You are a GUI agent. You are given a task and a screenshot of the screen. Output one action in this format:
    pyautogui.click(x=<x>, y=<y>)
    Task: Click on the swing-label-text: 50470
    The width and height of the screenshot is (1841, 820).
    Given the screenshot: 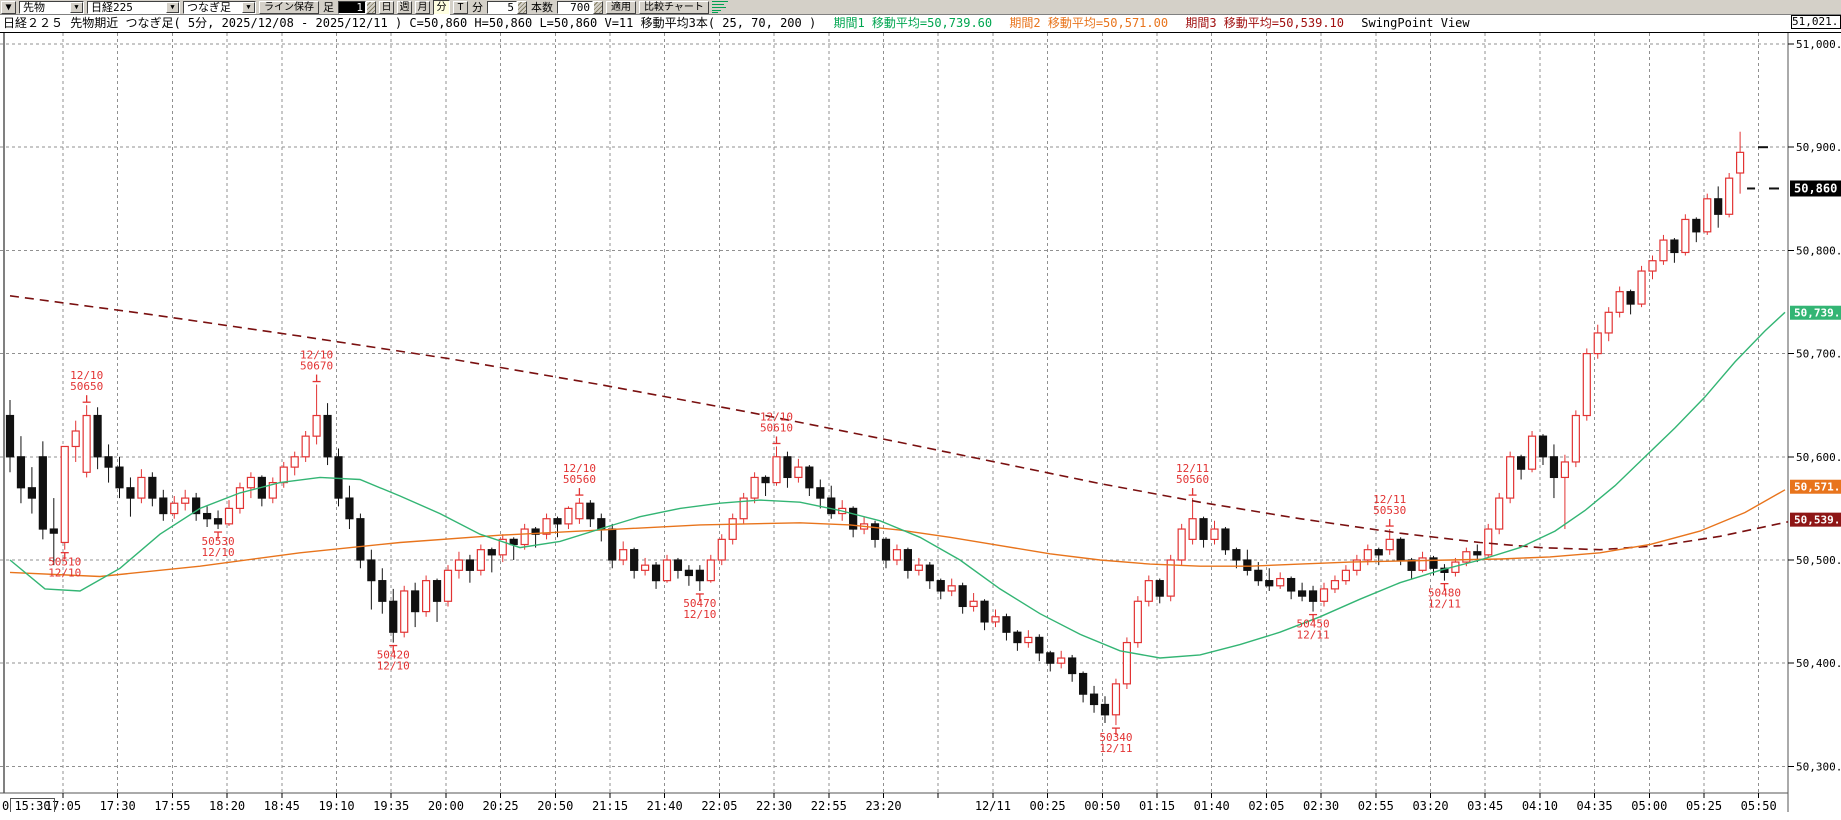 What is the action you would take?
    pyautogui.click(x=699, y=603)
    